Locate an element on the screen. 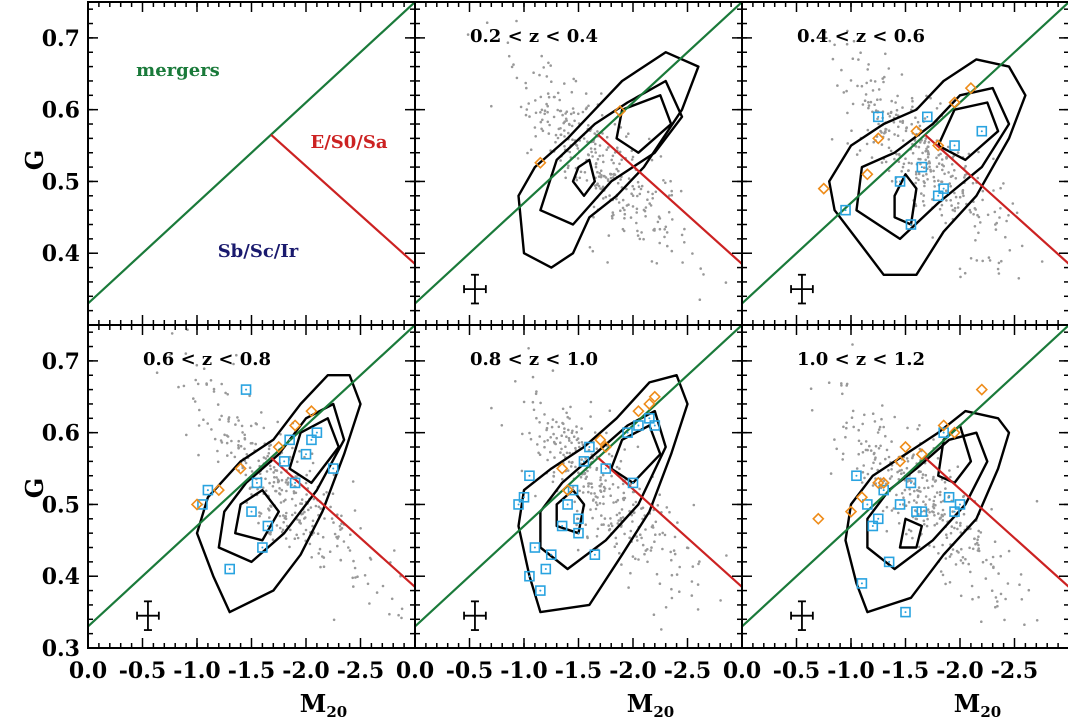  orange-diamond-series is located at coordinates (897, 138).